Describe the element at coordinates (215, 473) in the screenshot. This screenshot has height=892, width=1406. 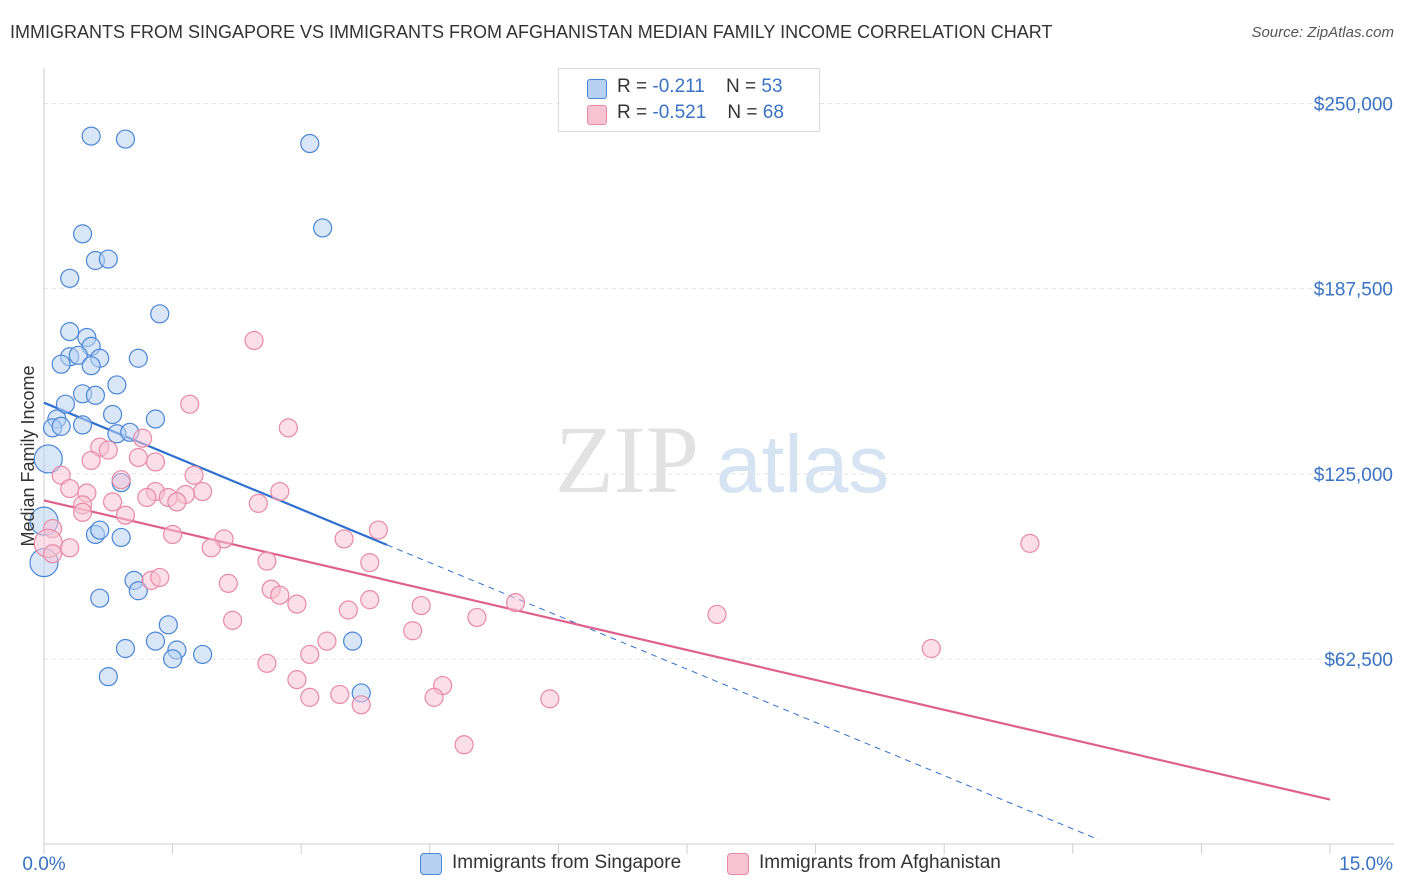
I see `trend-line-singapore` at that location.